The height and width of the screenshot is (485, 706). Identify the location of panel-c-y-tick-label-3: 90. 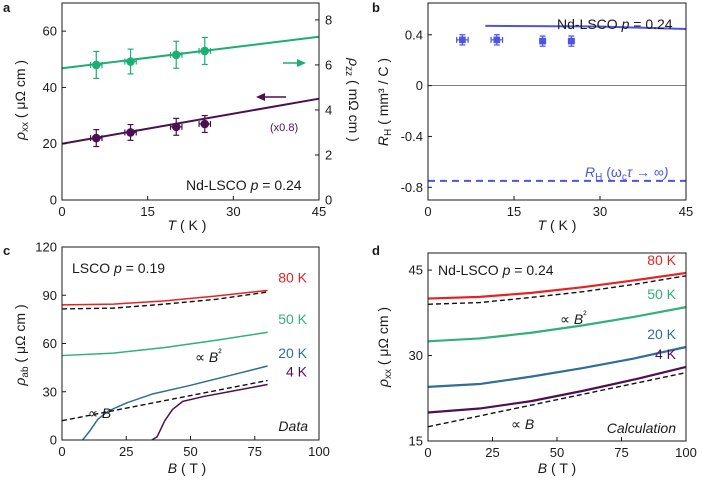
(50, 295).